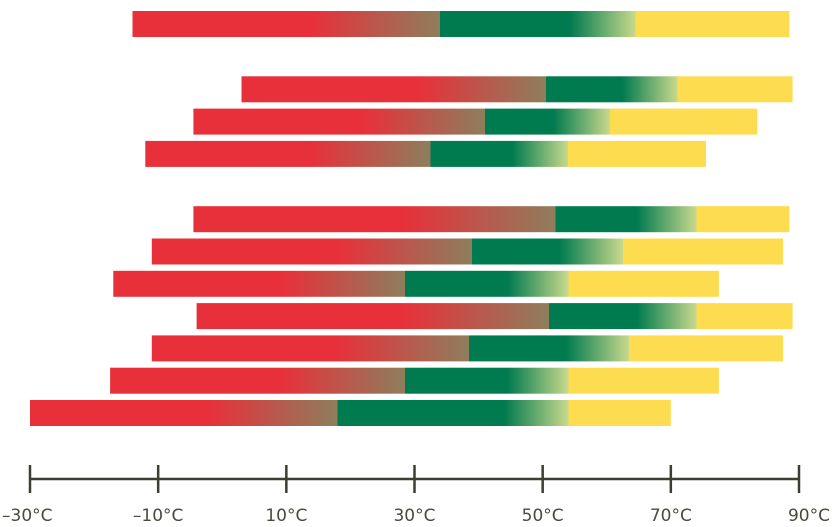 The image size is (832, 527). I want to click on x-tick-label-1: –10°C, so click(158, 516).